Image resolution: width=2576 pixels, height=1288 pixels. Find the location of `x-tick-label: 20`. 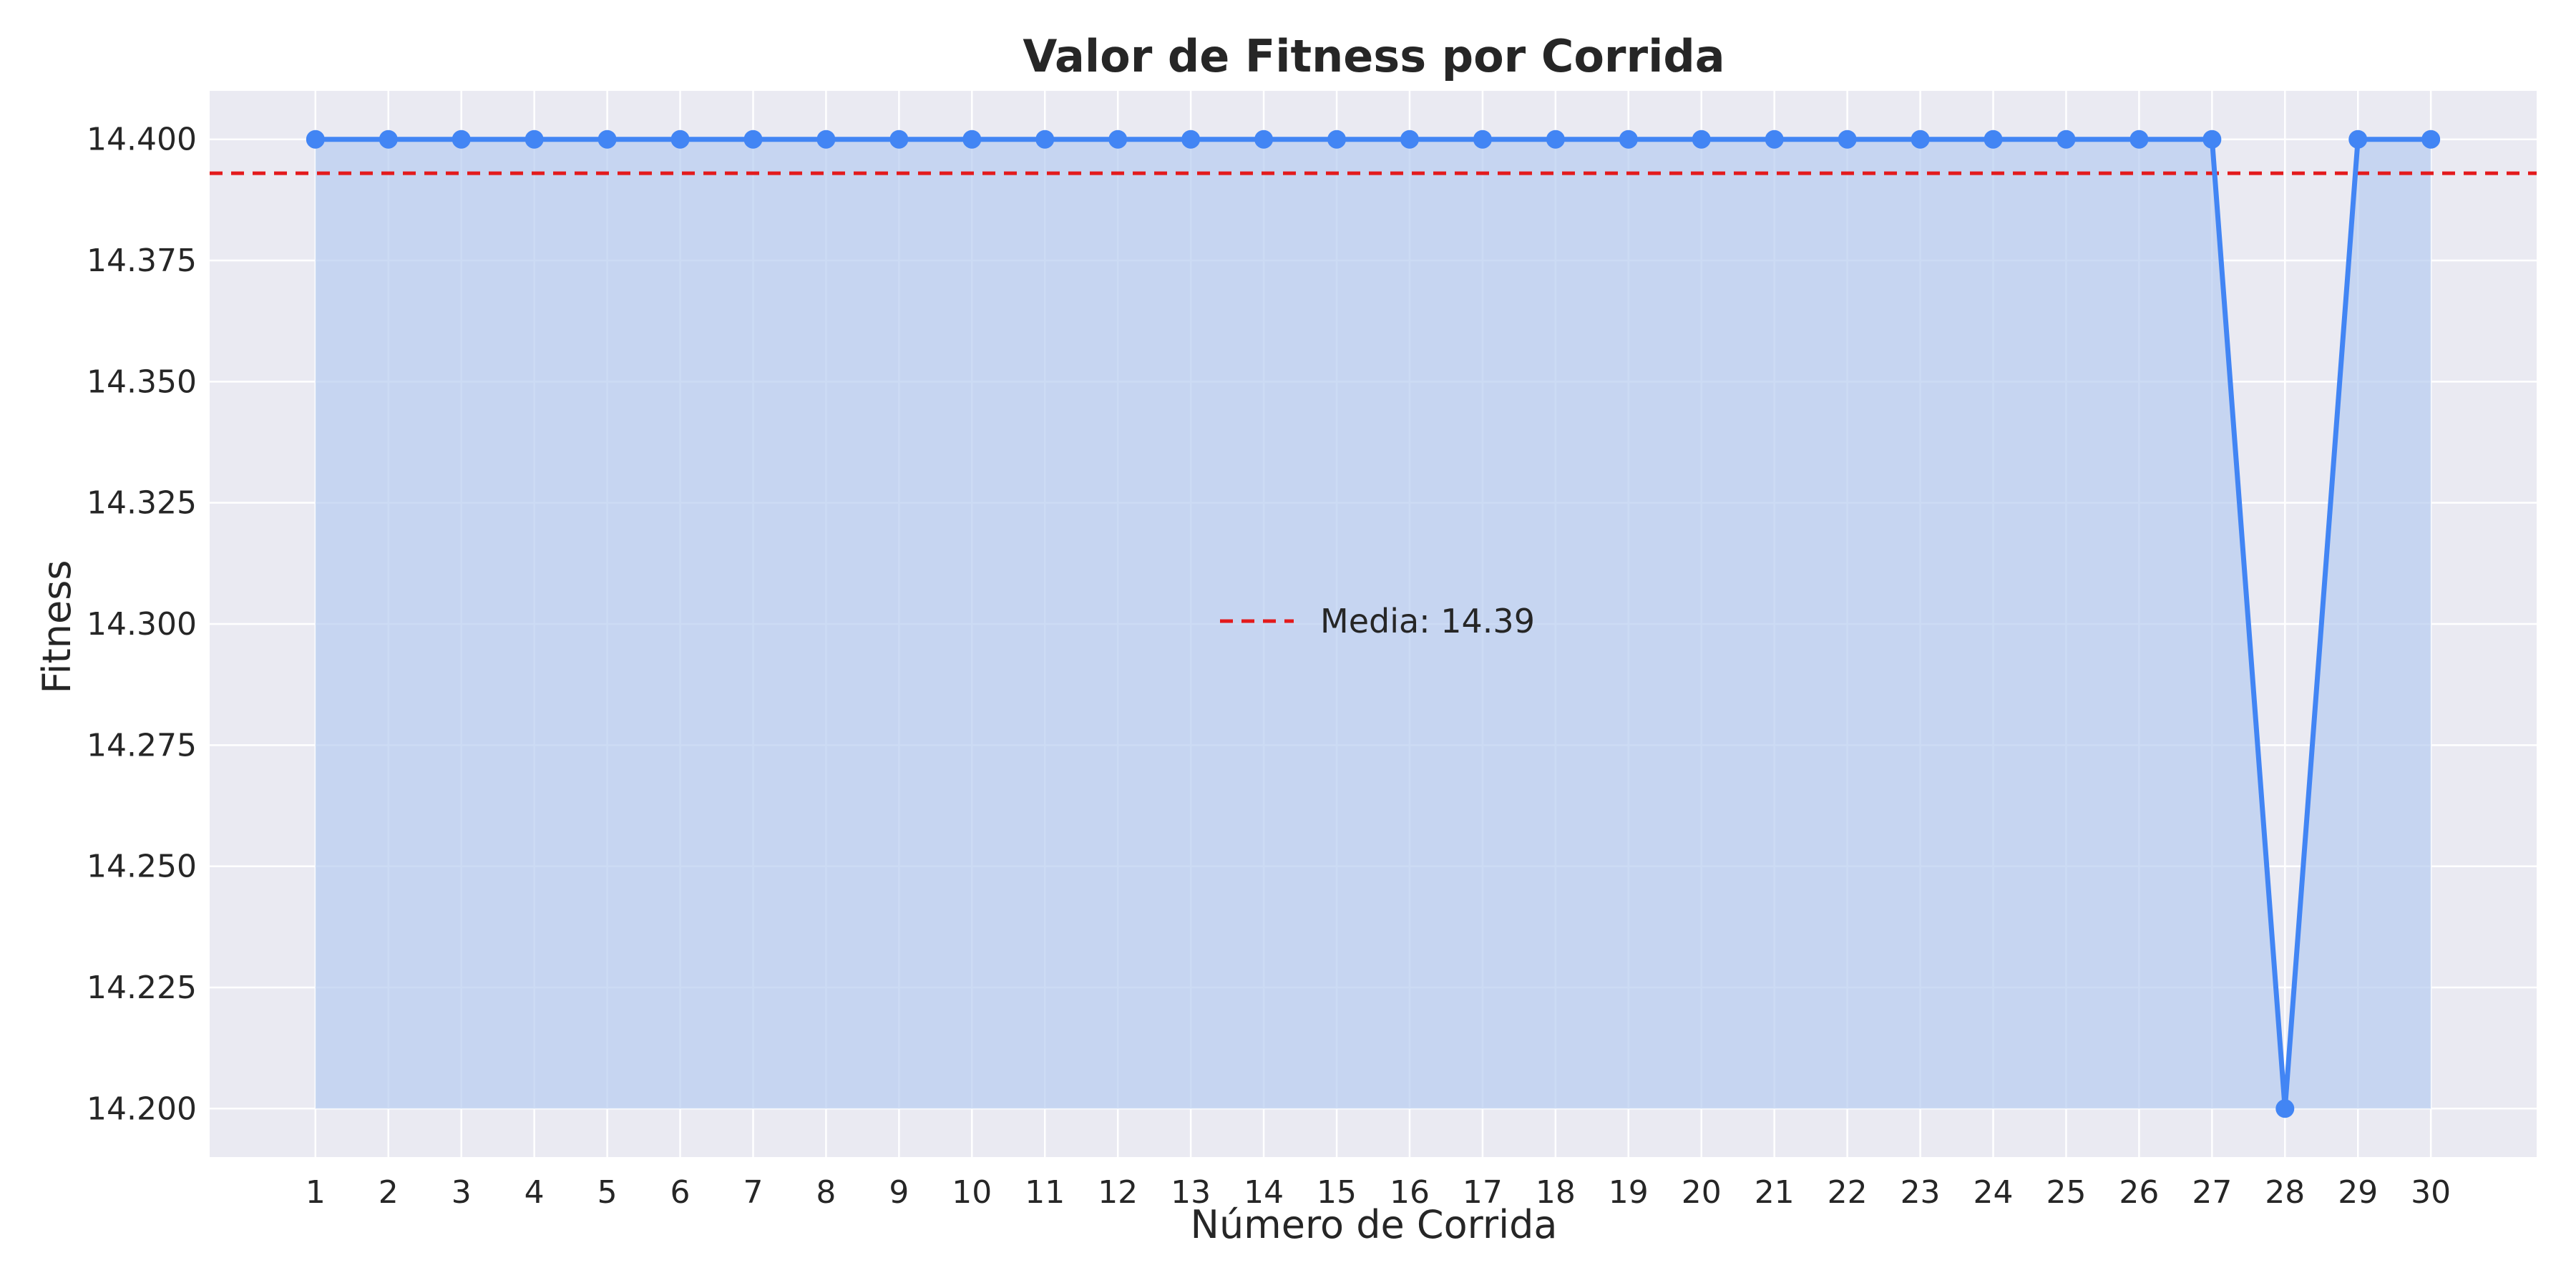

x-tick-label: 20 is located at coordinates (1702, 1192).